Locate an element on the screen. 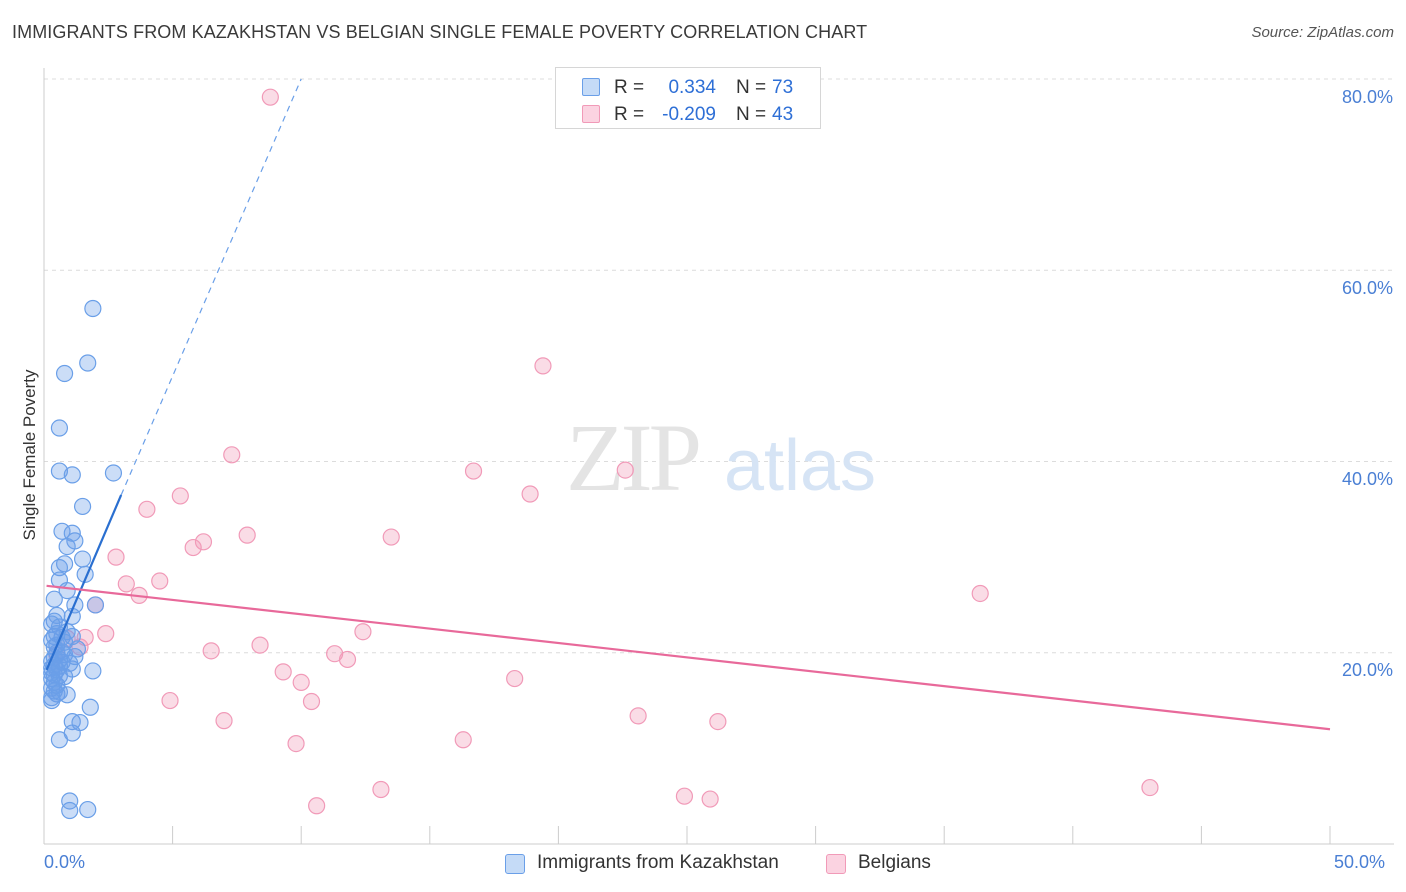 Image resolution: width=1406 pixels, height=892 pixels. legend-row-belgians: R = -0.209 N = 43 is located at coordinates (688, 114).